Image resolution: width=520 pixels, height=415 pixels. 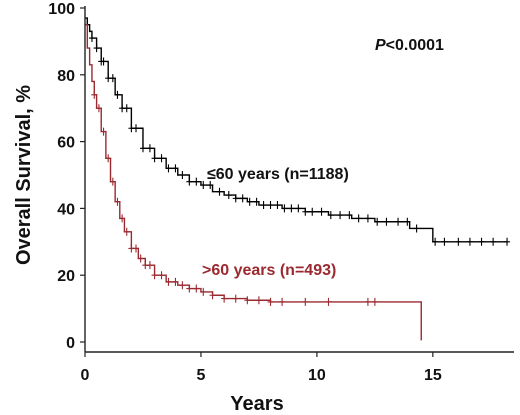 I want to click on p-value-annotation: P<0.0001, so click(x=409, y=45).